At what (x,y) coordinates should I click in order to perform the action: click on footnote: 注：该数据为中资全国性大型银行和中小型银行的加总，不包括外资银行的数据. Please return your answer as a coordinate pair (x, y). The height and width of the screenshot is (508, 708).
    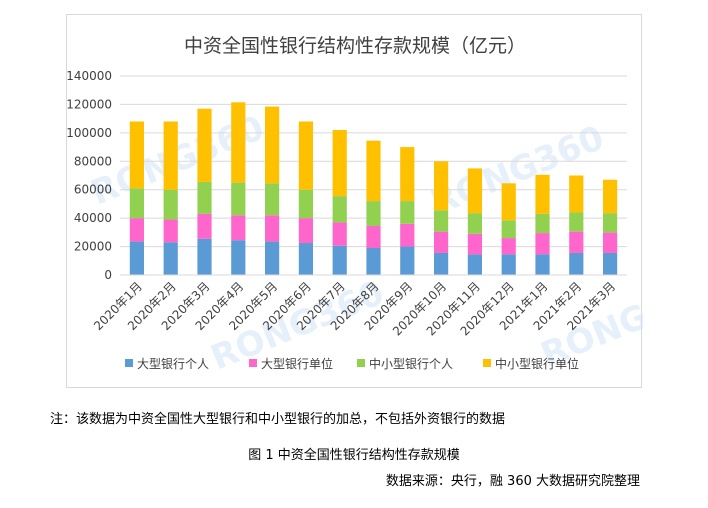
    Looking at the image, I should click on (278, 419).